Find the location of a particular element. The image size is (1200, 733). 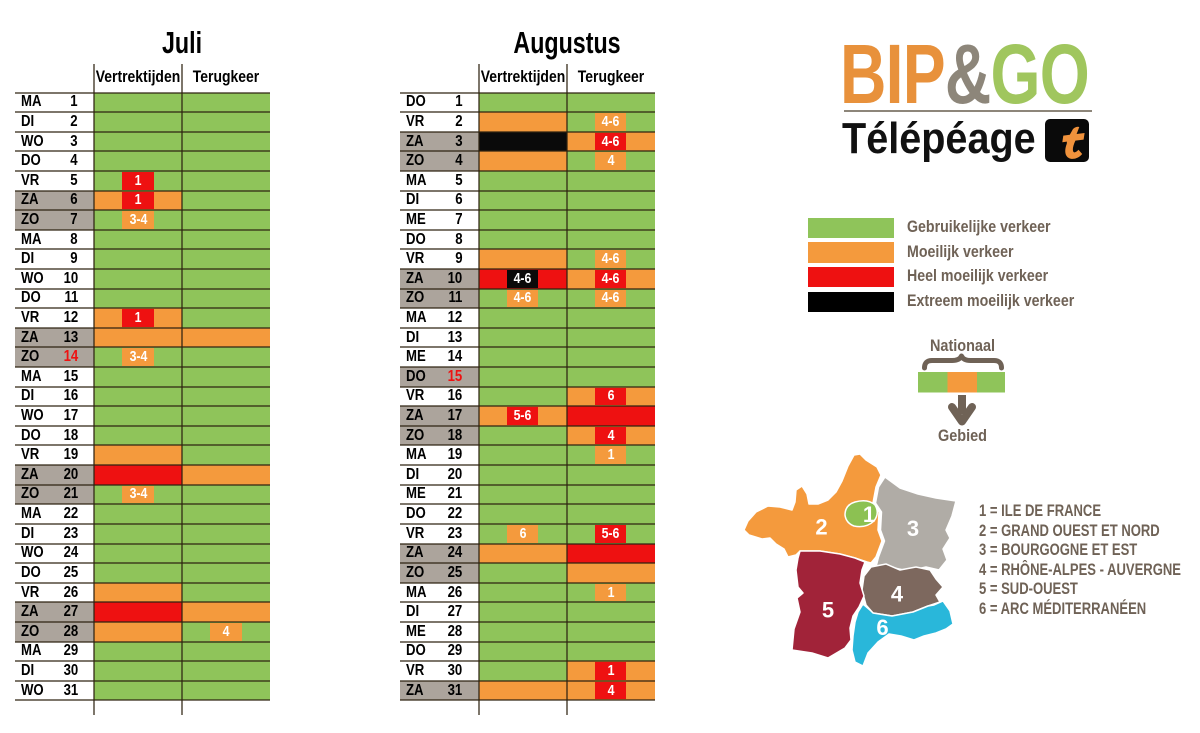

svg-text: 3 is located at coordinates (913, 528).